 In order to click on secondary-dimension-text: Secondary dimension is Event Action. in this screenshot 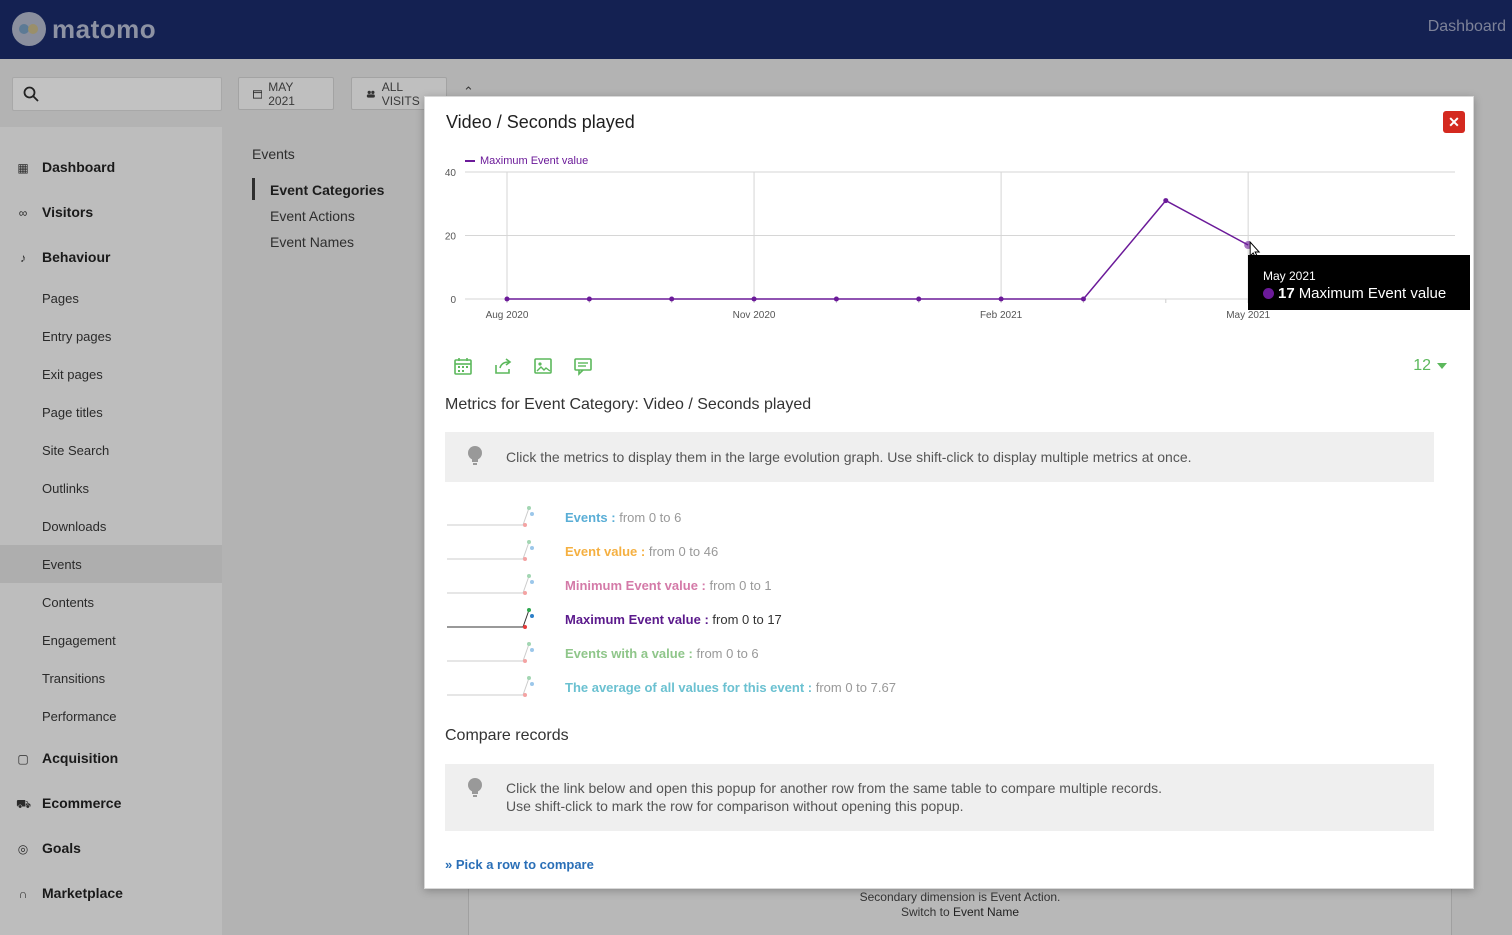, I will do `click(960, 897)`.